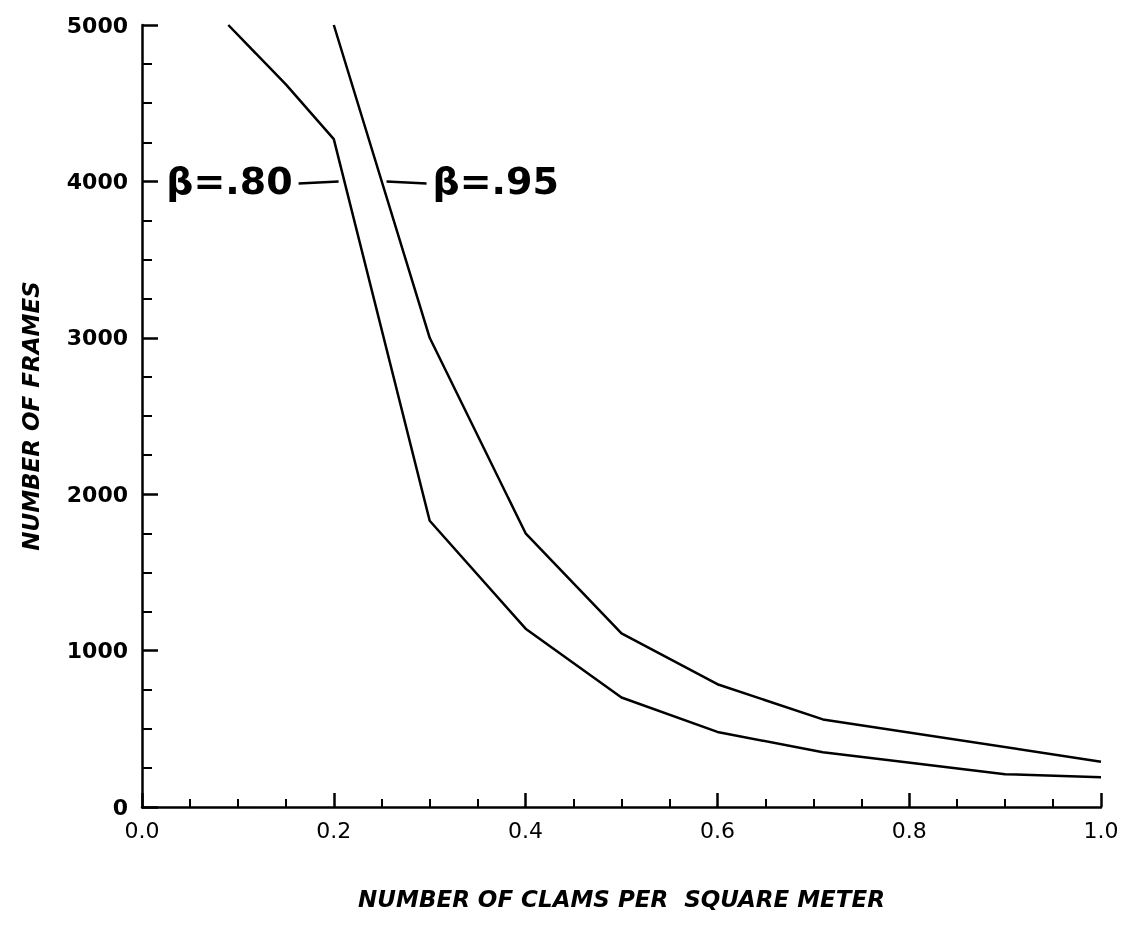 This screenshot has width=1131, height=937. What do you see at coordinates (526, 830) in the screenshot?
I see `x-tick-label: 0.4` at bounding box center [526, 830].